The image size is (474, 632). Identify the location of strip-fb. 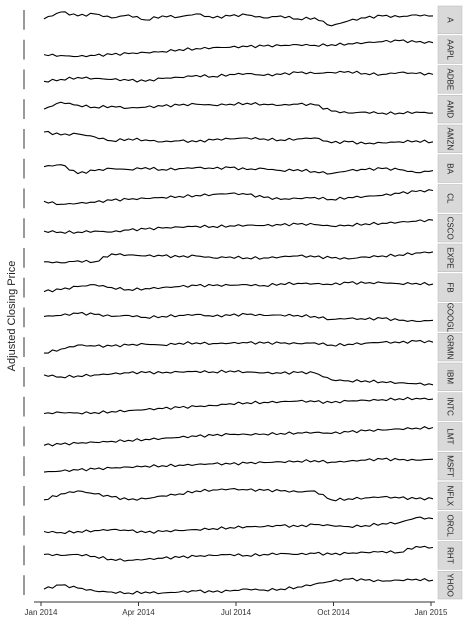
(450, 287).